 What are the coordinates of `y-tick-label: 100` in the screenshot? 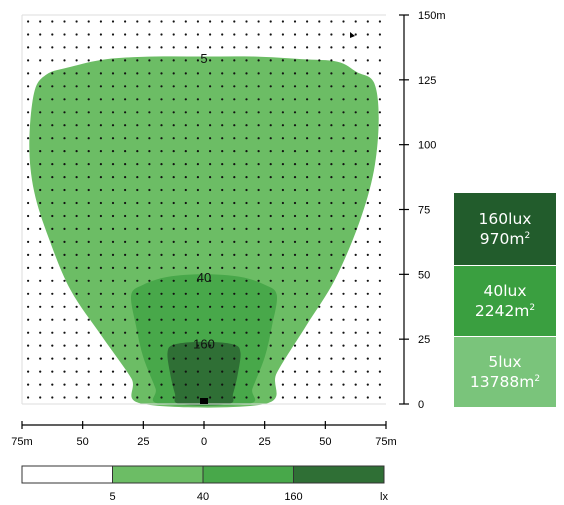 It's located at (427, 146).